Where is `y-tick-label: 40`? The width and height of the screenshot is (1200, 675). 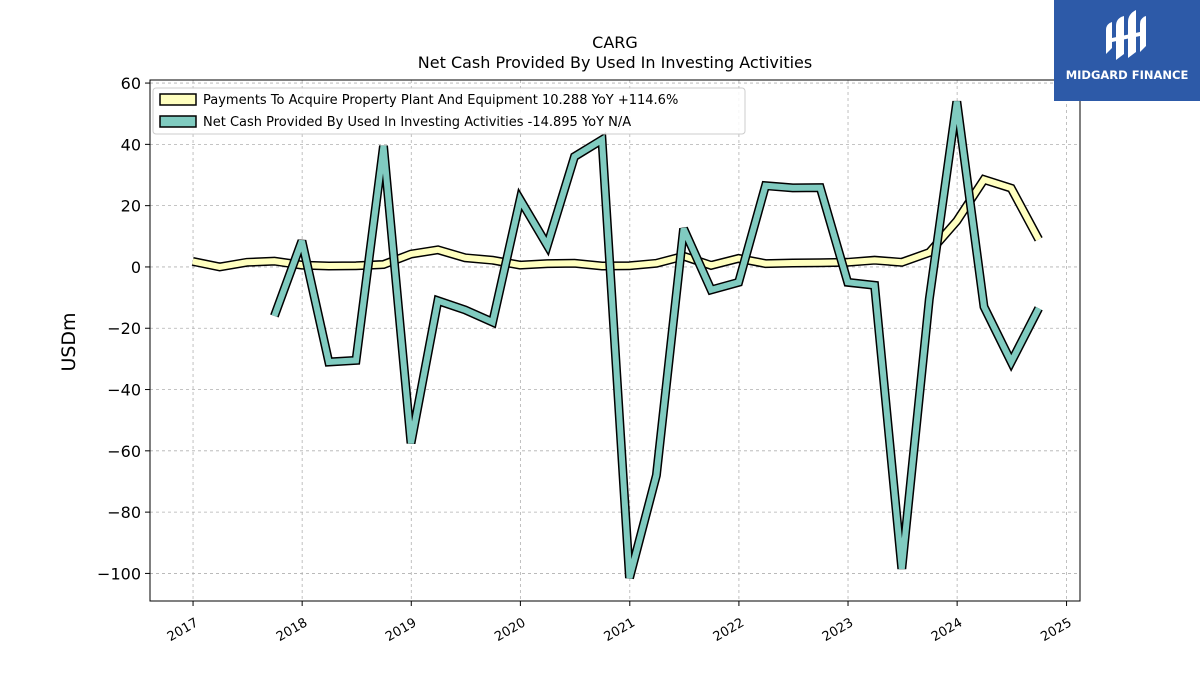 y-tick-label: 40 is located at coordinates (131, 144).